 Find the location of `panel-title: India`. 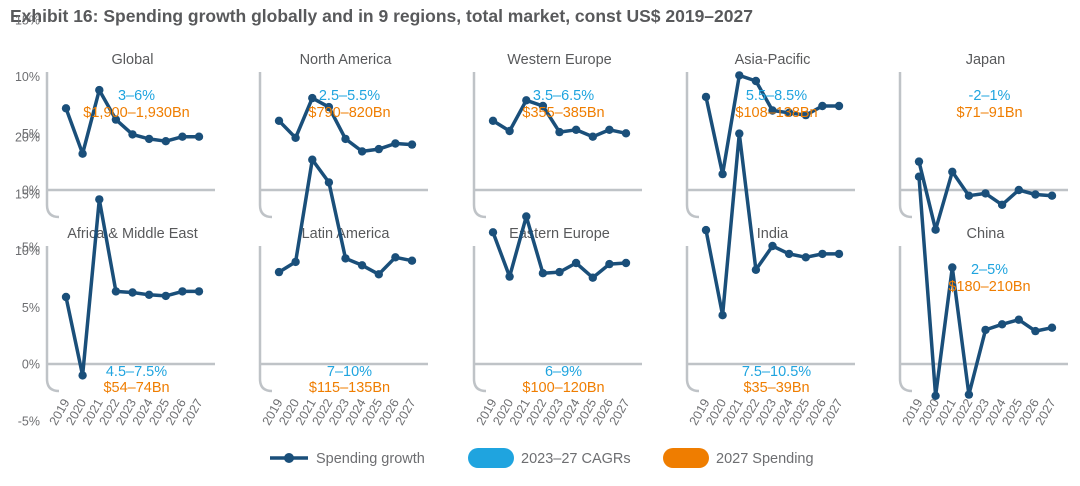

panel-title: India is located at coordinates (773, 234).